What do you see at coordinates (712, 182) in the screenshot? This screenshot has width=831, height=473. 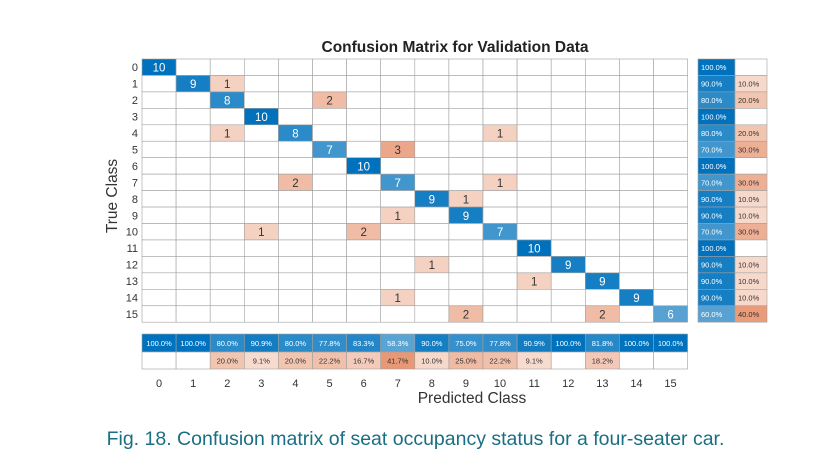 I see `row-summary-correct-label: 70.0%` at bounding box center [712, 182].